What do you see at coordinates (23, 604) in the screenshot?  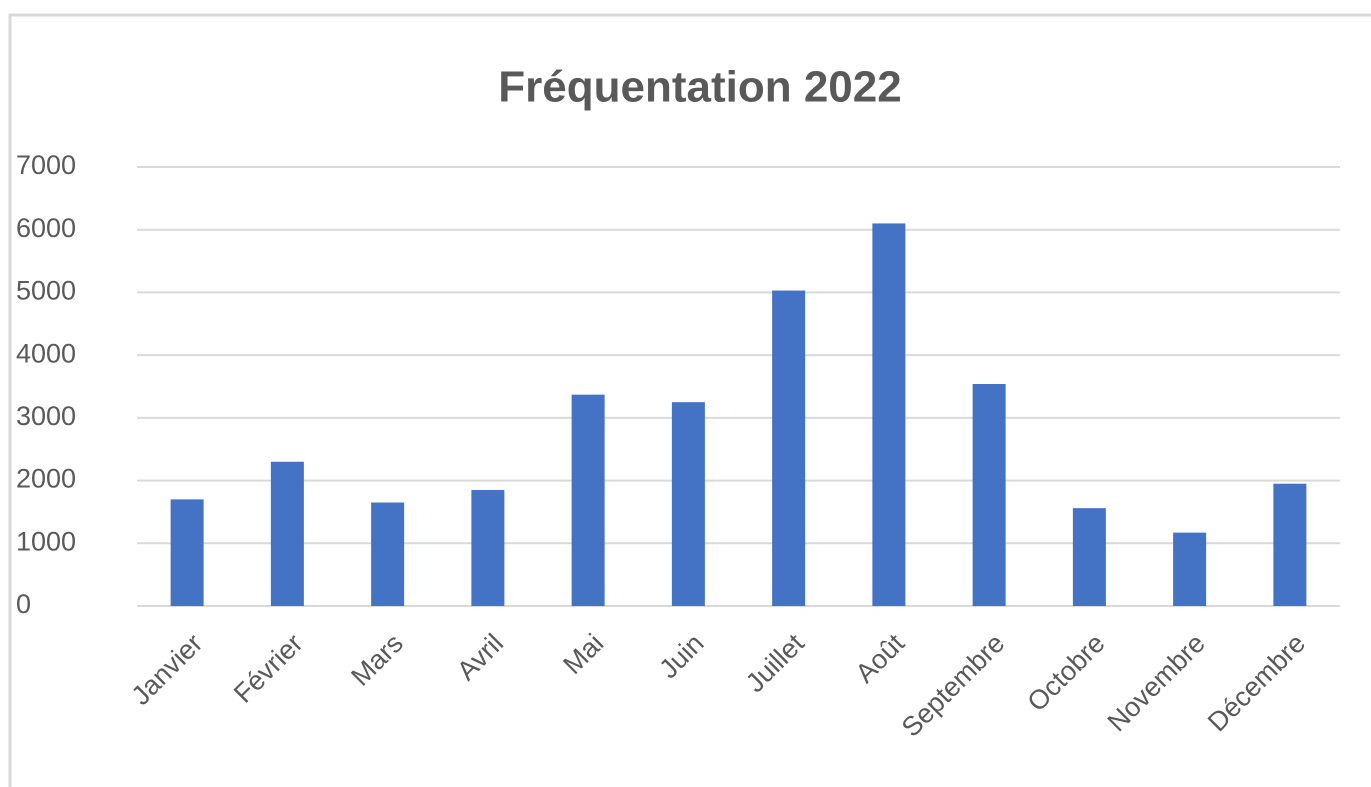 I see `y-tick-label: 0` at bounding box center [23, 604].